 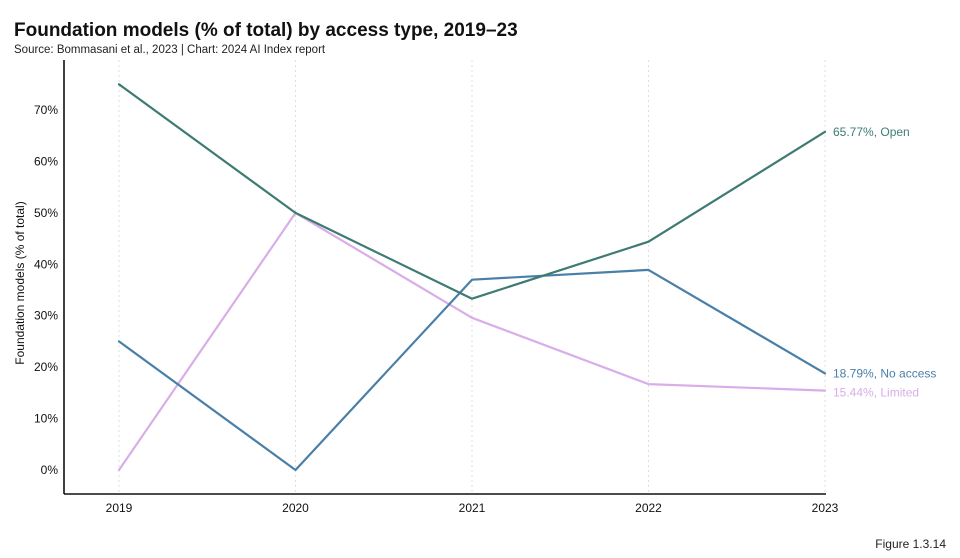 What do you see at coordinates (825, 508) in the screenshot?
I see `x-tick-label: 2023` at bounding box center [825, 508].